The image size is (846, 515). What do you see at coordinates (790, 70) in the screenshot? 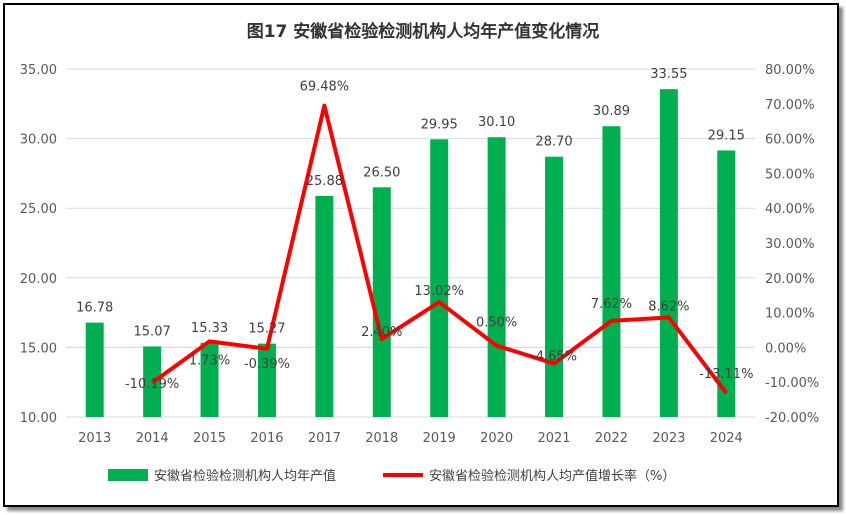
I see `right-tick-label: 80.00%` at bounding box center [790, 70].